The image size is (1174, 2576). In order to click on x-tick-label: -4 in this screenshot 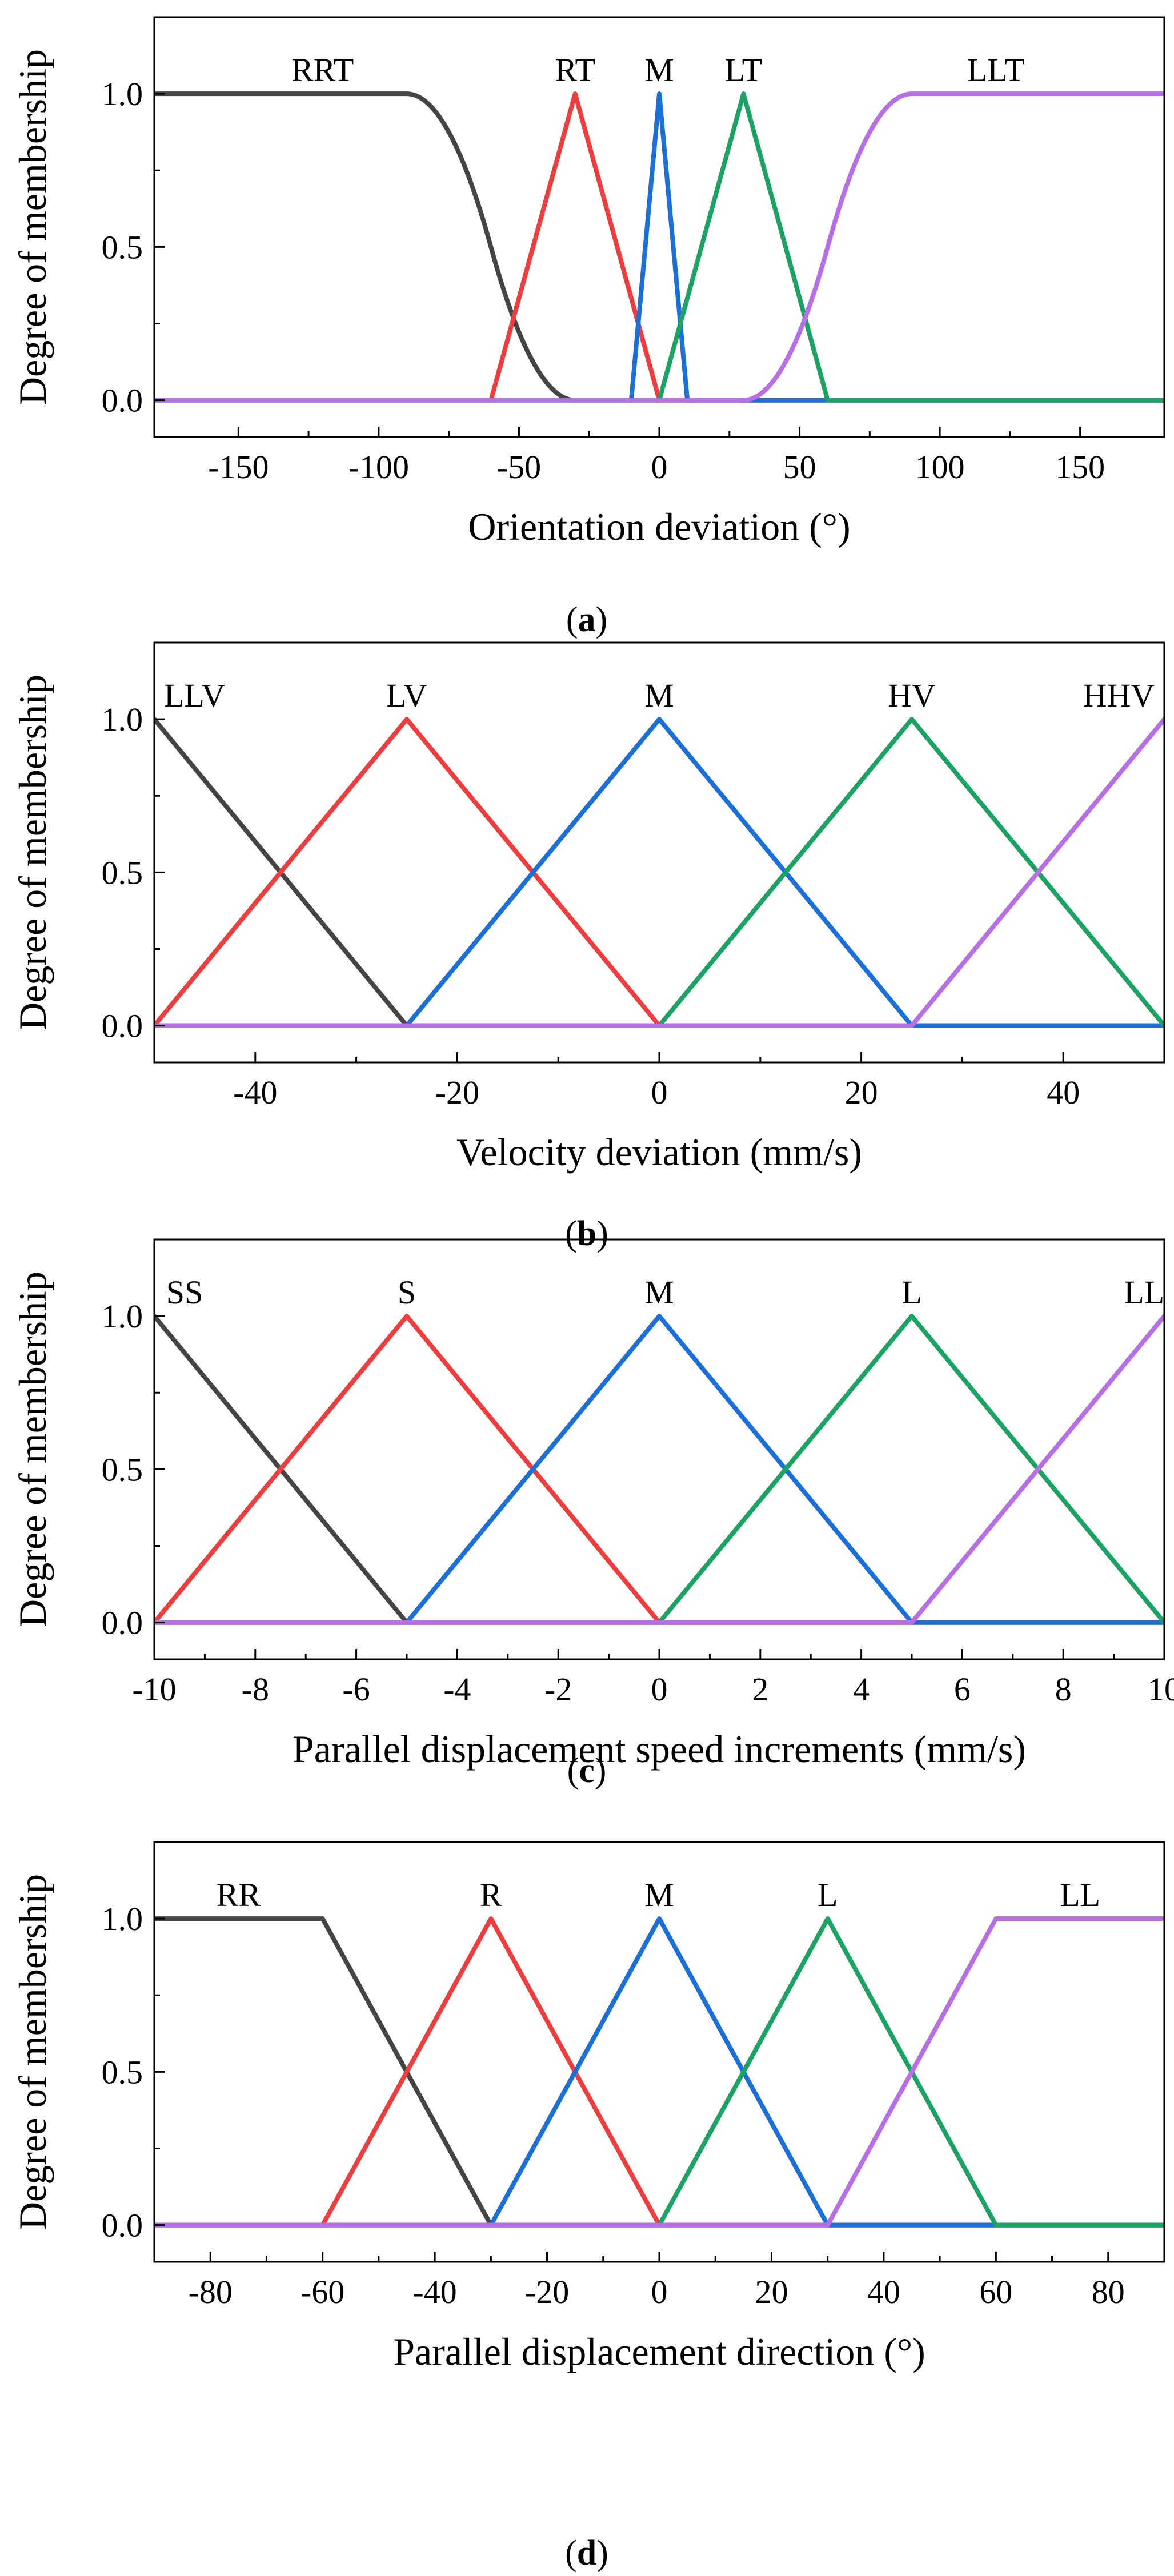, I will do `click(457, 1689)`.